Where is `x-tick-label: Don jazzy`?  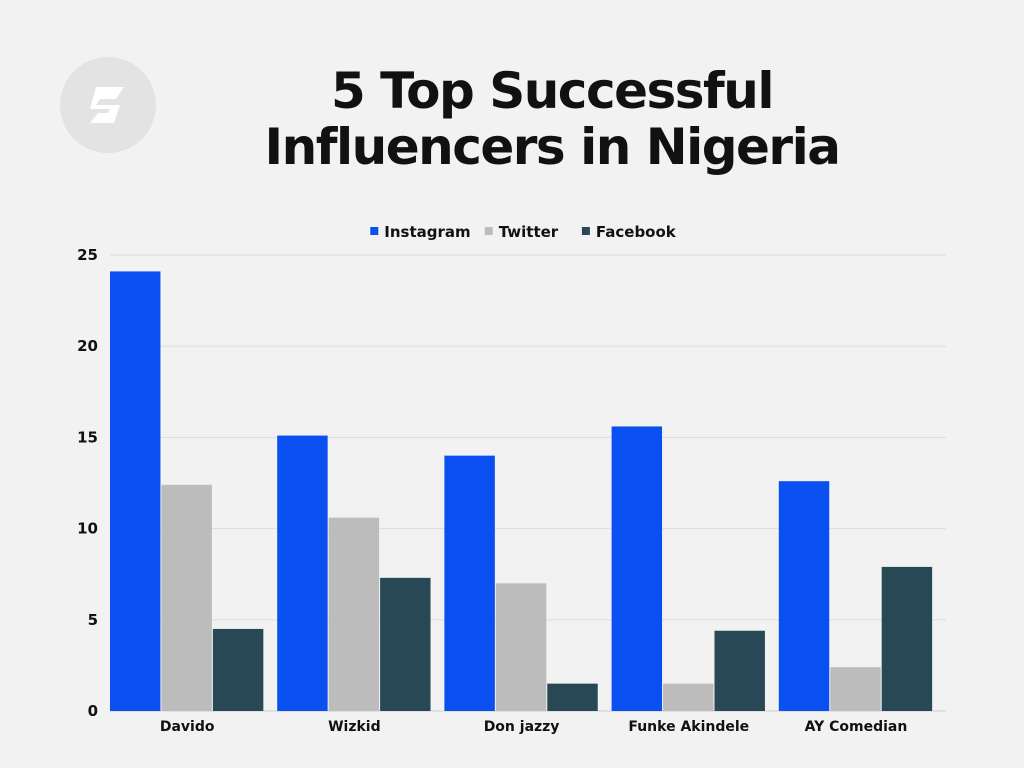 x-tick-label: Don jazzy is located at coordinates (522, 727).